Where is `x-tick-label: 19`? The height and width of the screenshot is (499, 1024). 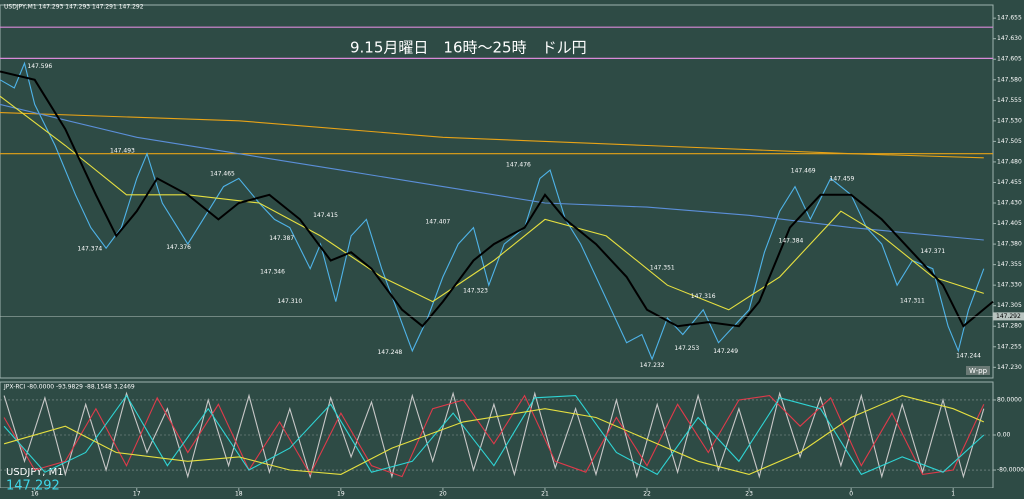
x-tick-label: 19 is located at coordinates (341, 494).